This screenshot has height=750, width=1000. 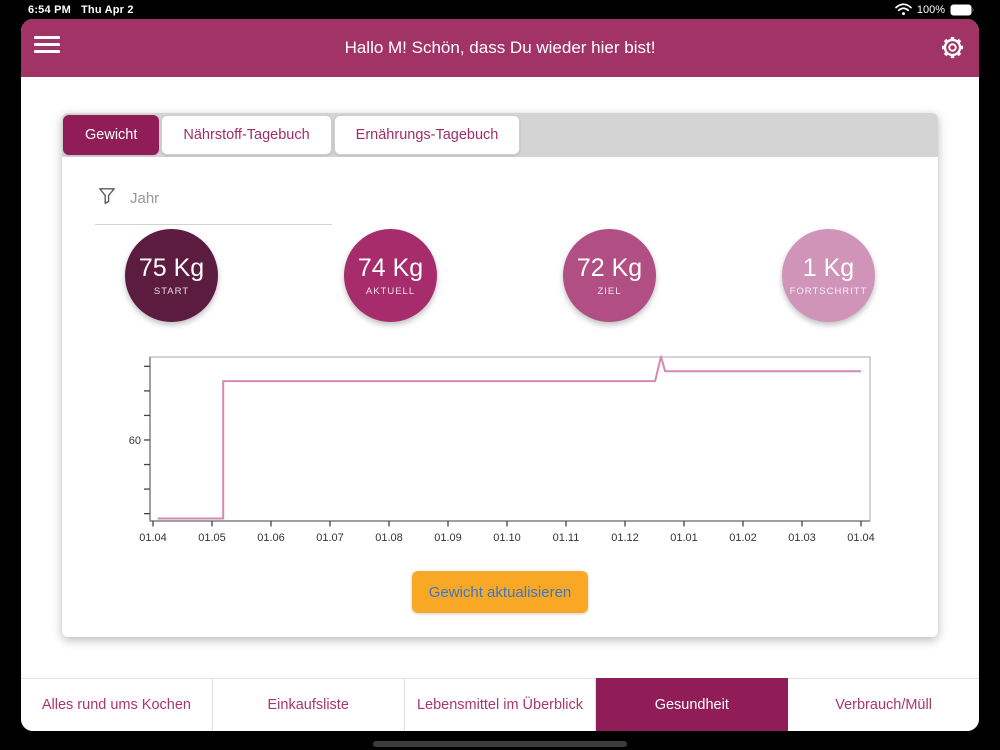 I want to click on gear-icon, so click(x=952, y=50).